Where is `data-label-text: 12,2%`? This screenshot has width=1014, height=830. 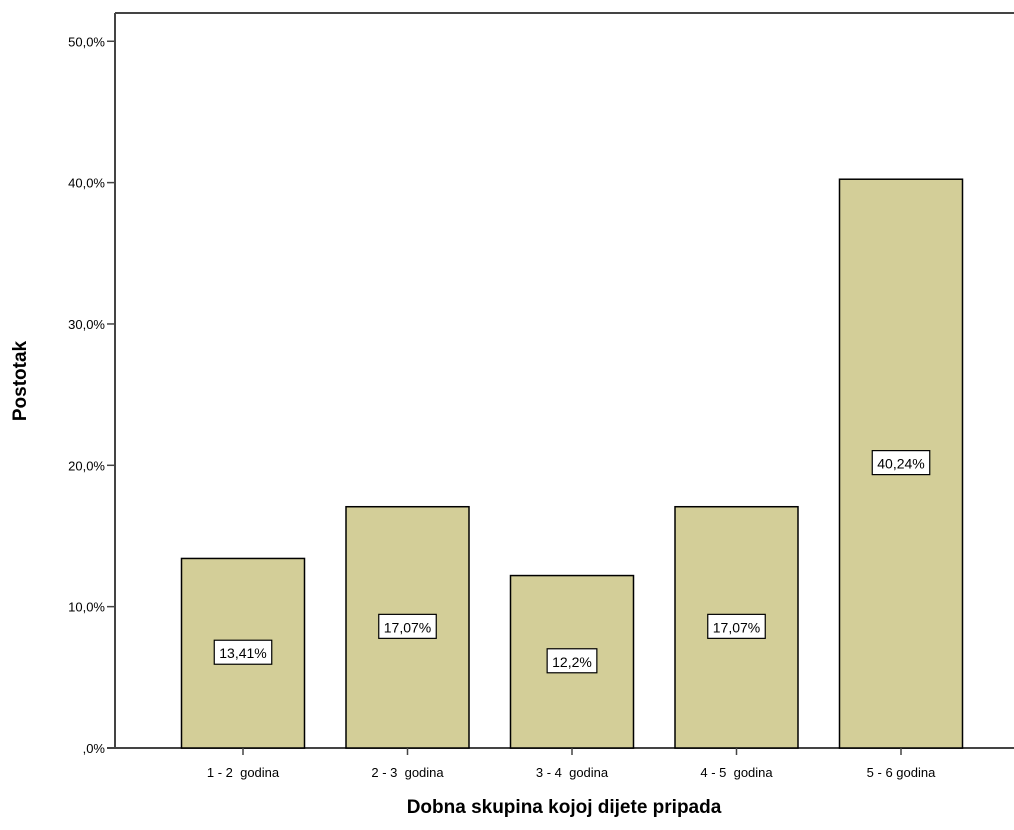 data-label-text: 12,2% is located at coordinates (572, 662).